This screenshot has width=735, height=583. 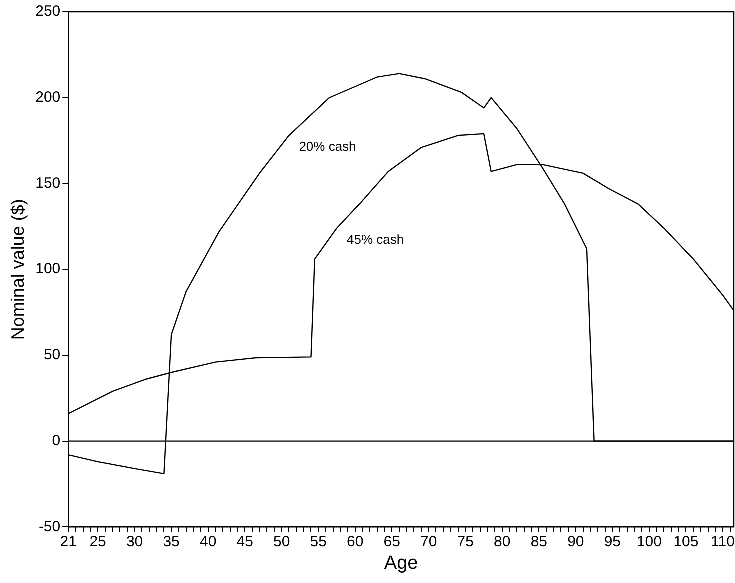 What do you see at coordinates (49, 527) in the screenshot?
I see `y-tick-label: -50` at bounding box center [49, 527].